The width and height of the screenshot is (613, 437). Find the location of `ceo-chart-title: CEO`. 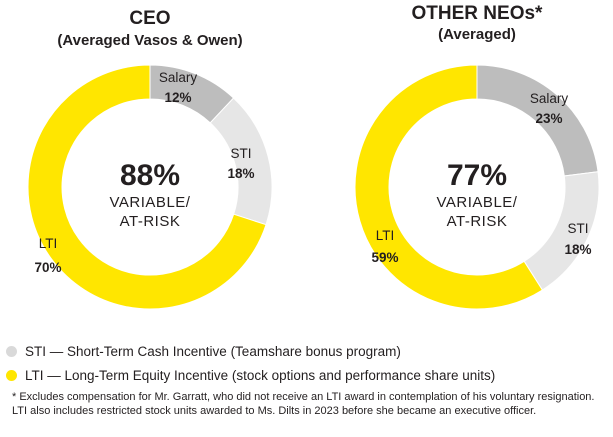

ceo-chart-title: CEO is located at coordinates (149, 18).